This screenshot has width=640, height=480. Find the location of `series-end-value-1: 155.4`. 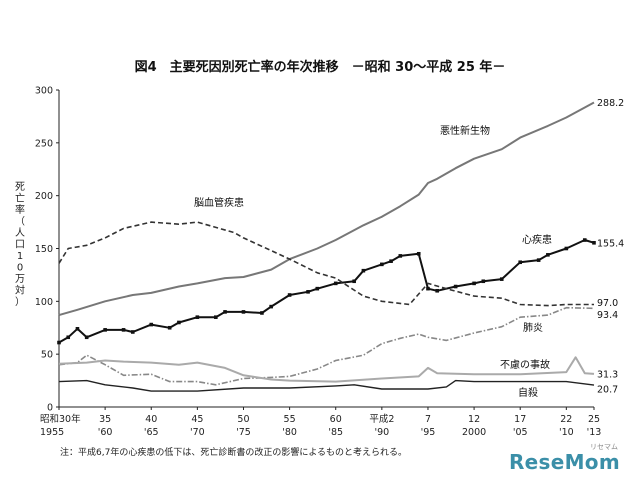

series-end-value-1: 155.4 is located at coordinates (610, 243).